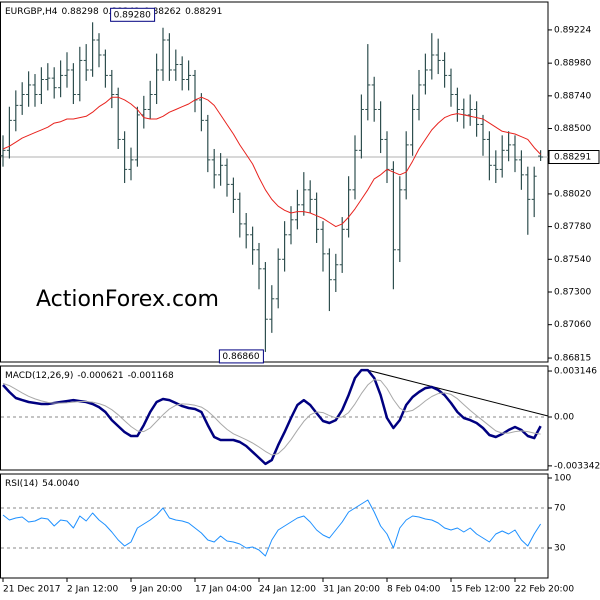  I want to click on header-value: -0.001168, so click(151, 376).